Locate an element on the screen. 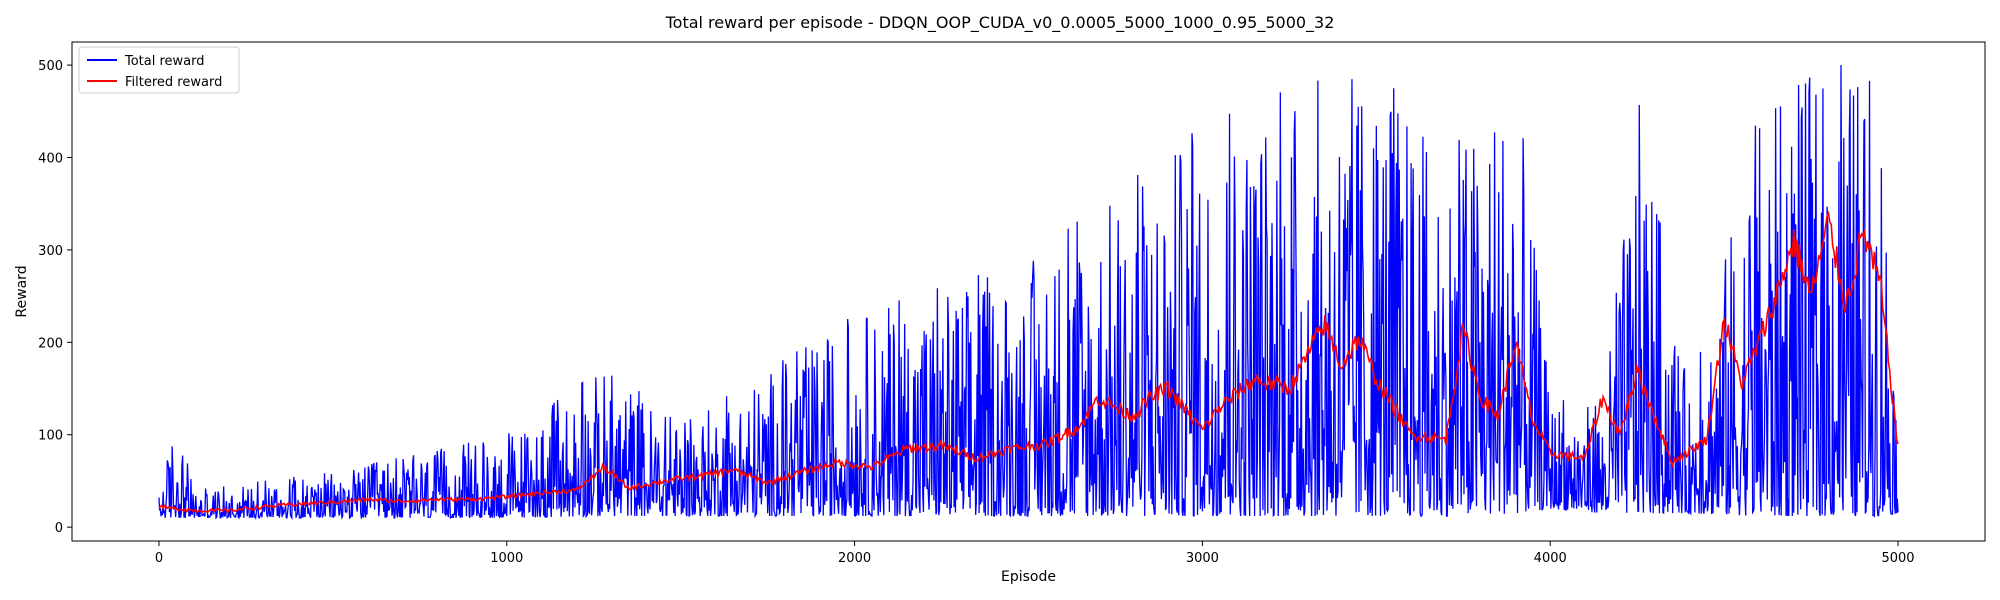  y-tick-label: 200 is located at coordinates (50, 343).